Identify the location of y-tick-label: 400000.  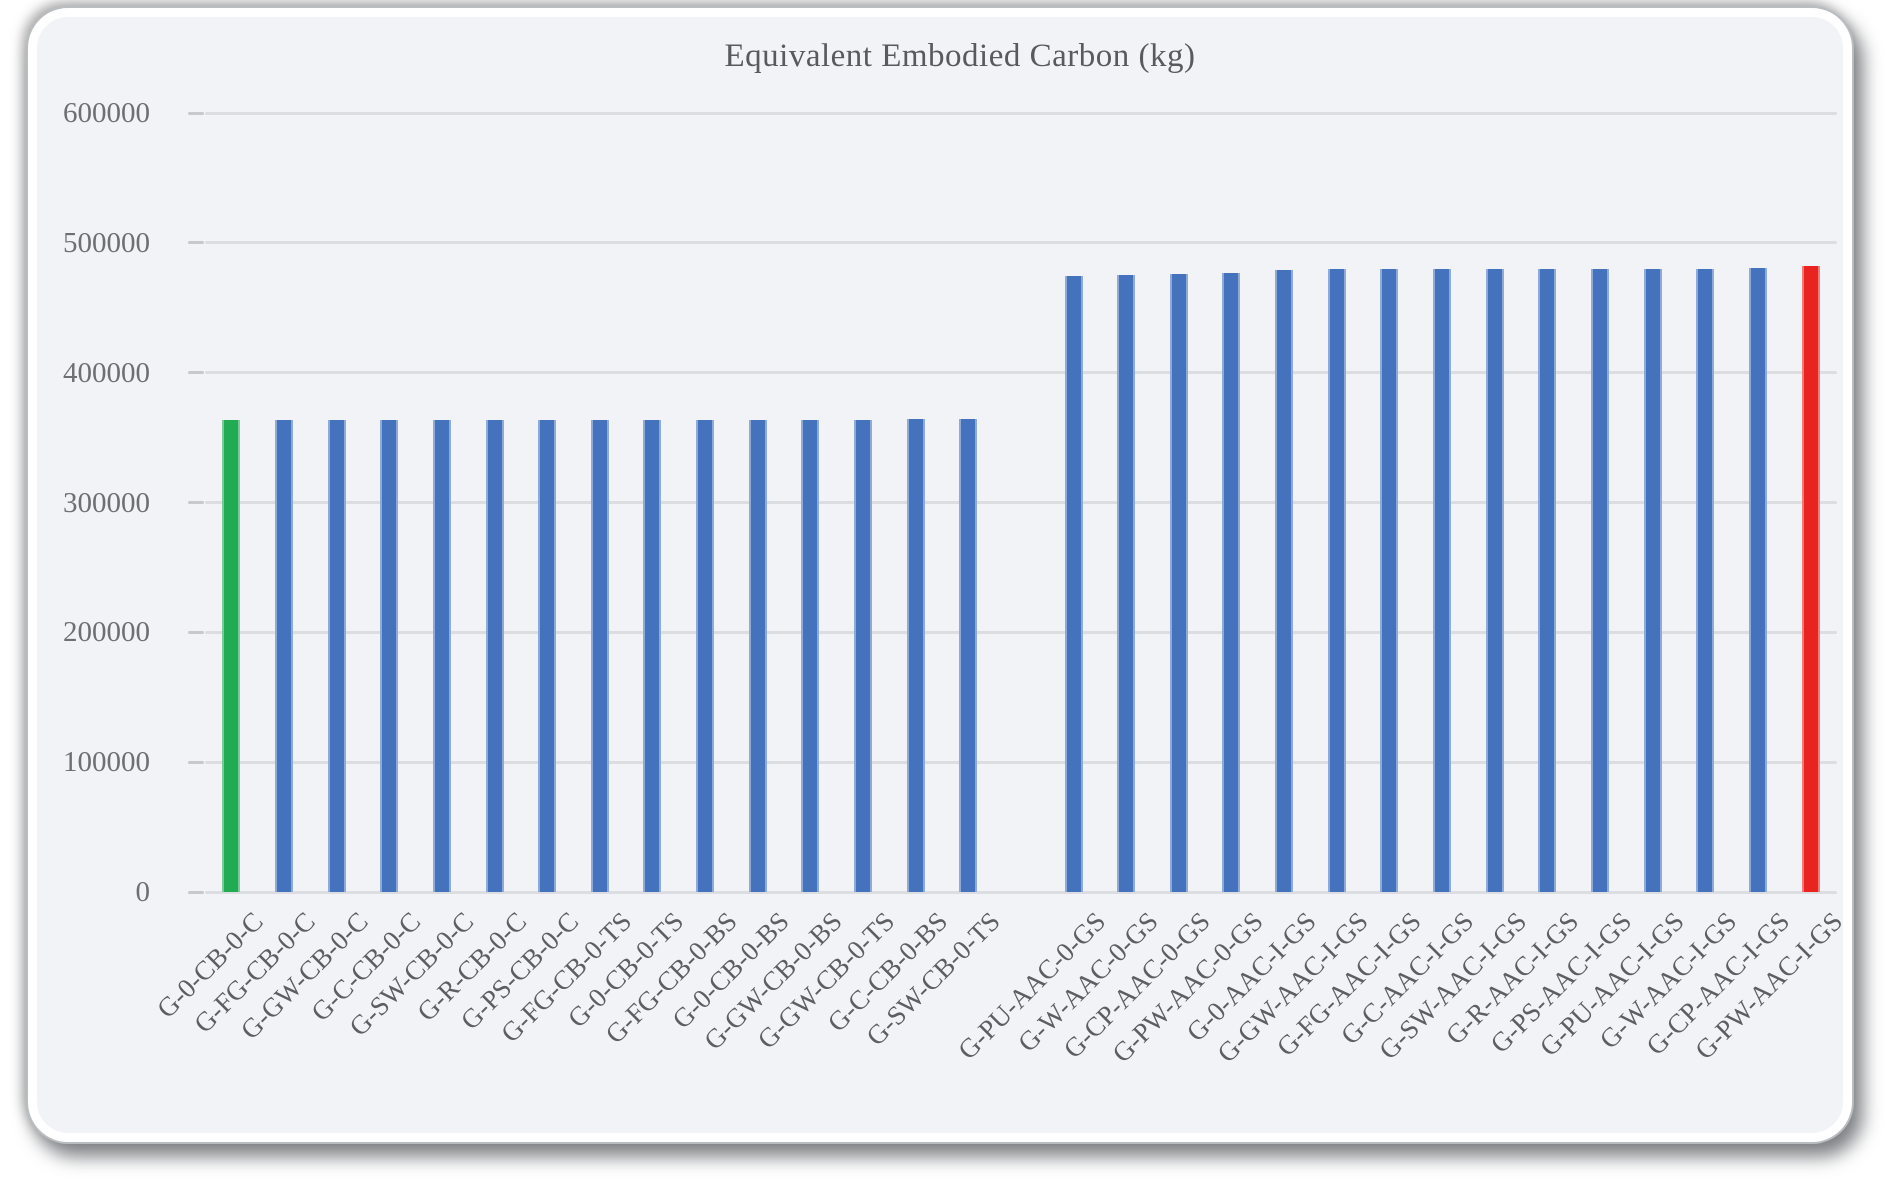
(106, 372).